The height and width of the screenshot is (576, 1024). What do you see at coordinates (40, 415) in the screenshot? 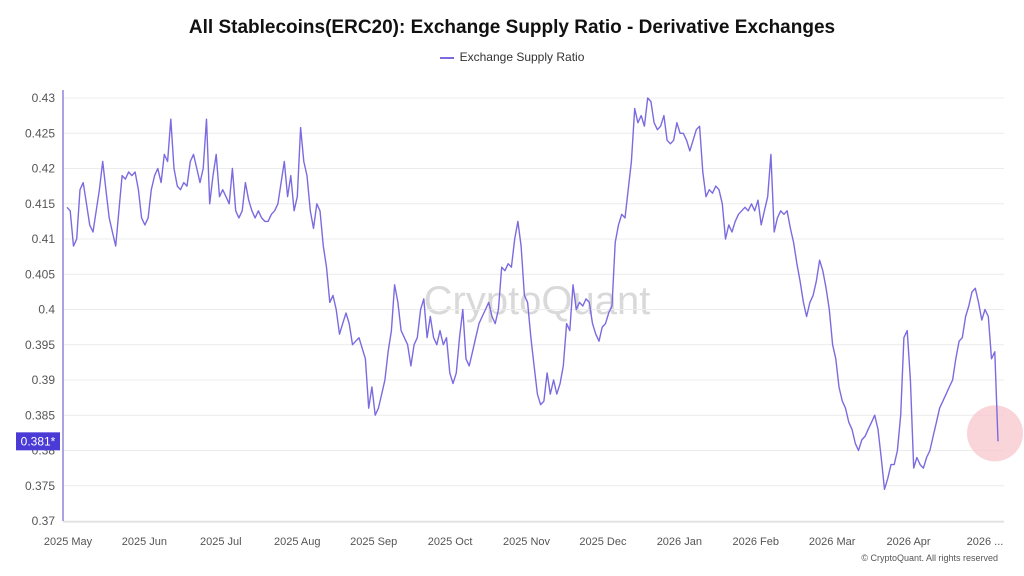
I see `y-tick-label: 0.385` at bounding box center [40, 415].